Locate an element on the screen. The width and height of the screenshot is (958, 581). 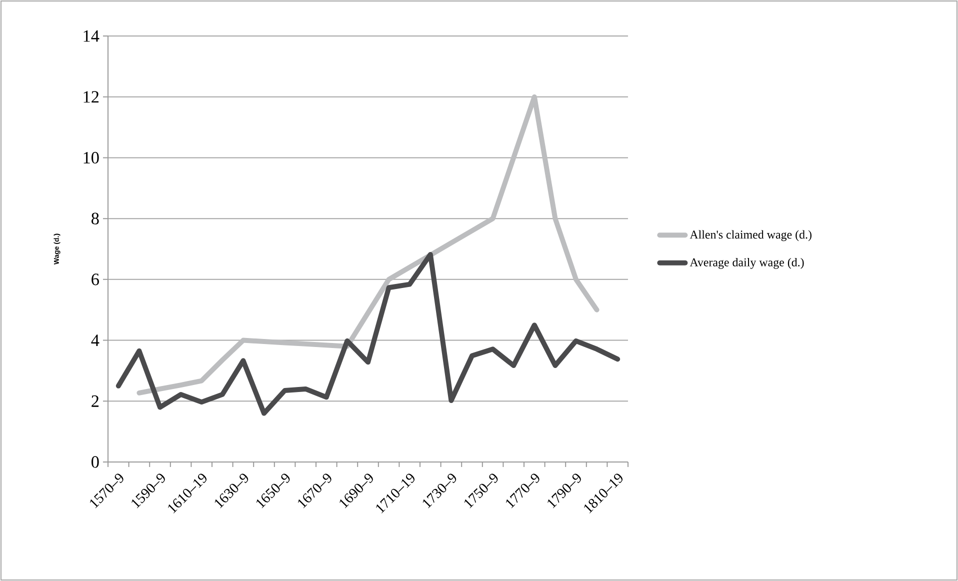
legend-label: Average daily wage (d.) is located at coordinates (747, 263).